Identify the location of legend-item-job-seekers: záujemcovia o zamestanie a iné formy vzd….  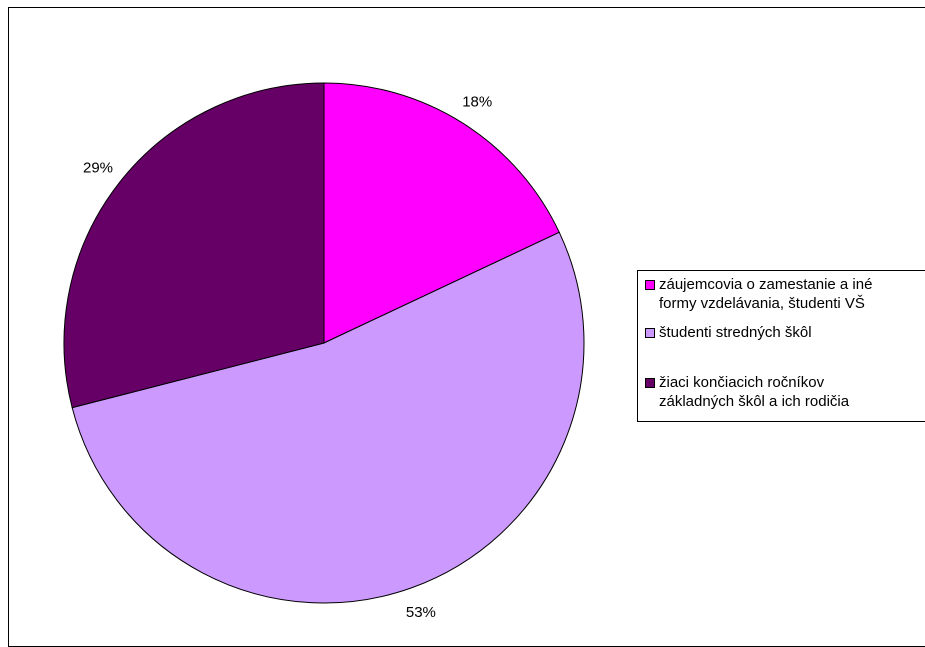
(785, 294).